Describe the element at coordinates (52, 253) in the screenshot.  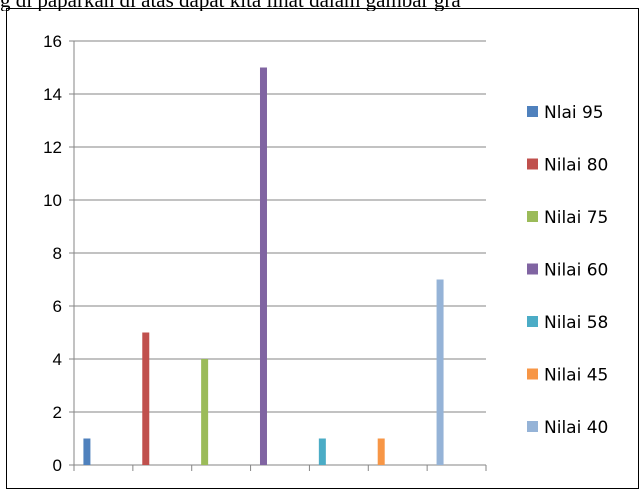
I see `y-tick-labels: 0 2 4 6 8 10 12 14 16` at that location.